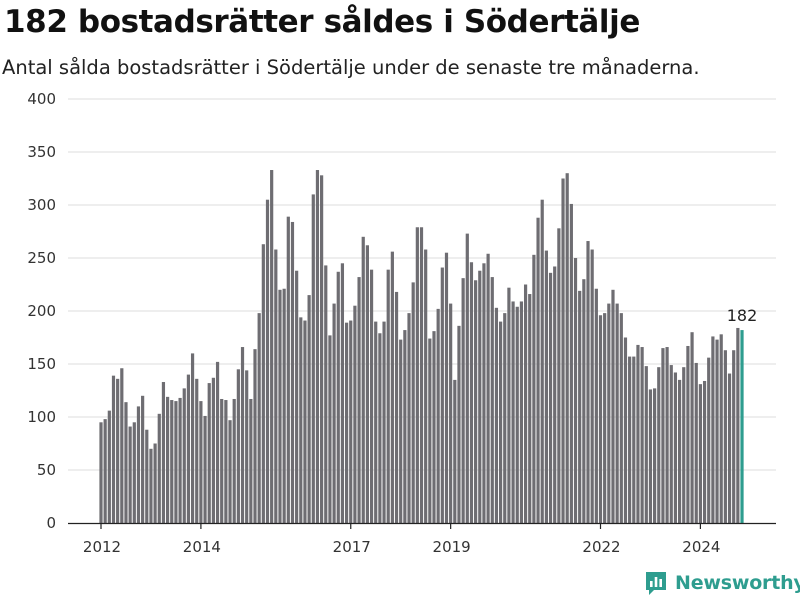 The height and width of the screenshot is (600, 800). What do you see at coordinates (742, 315) in the screenshot?
I see `latest-value-label: 182` at bounding box center [742, 315].